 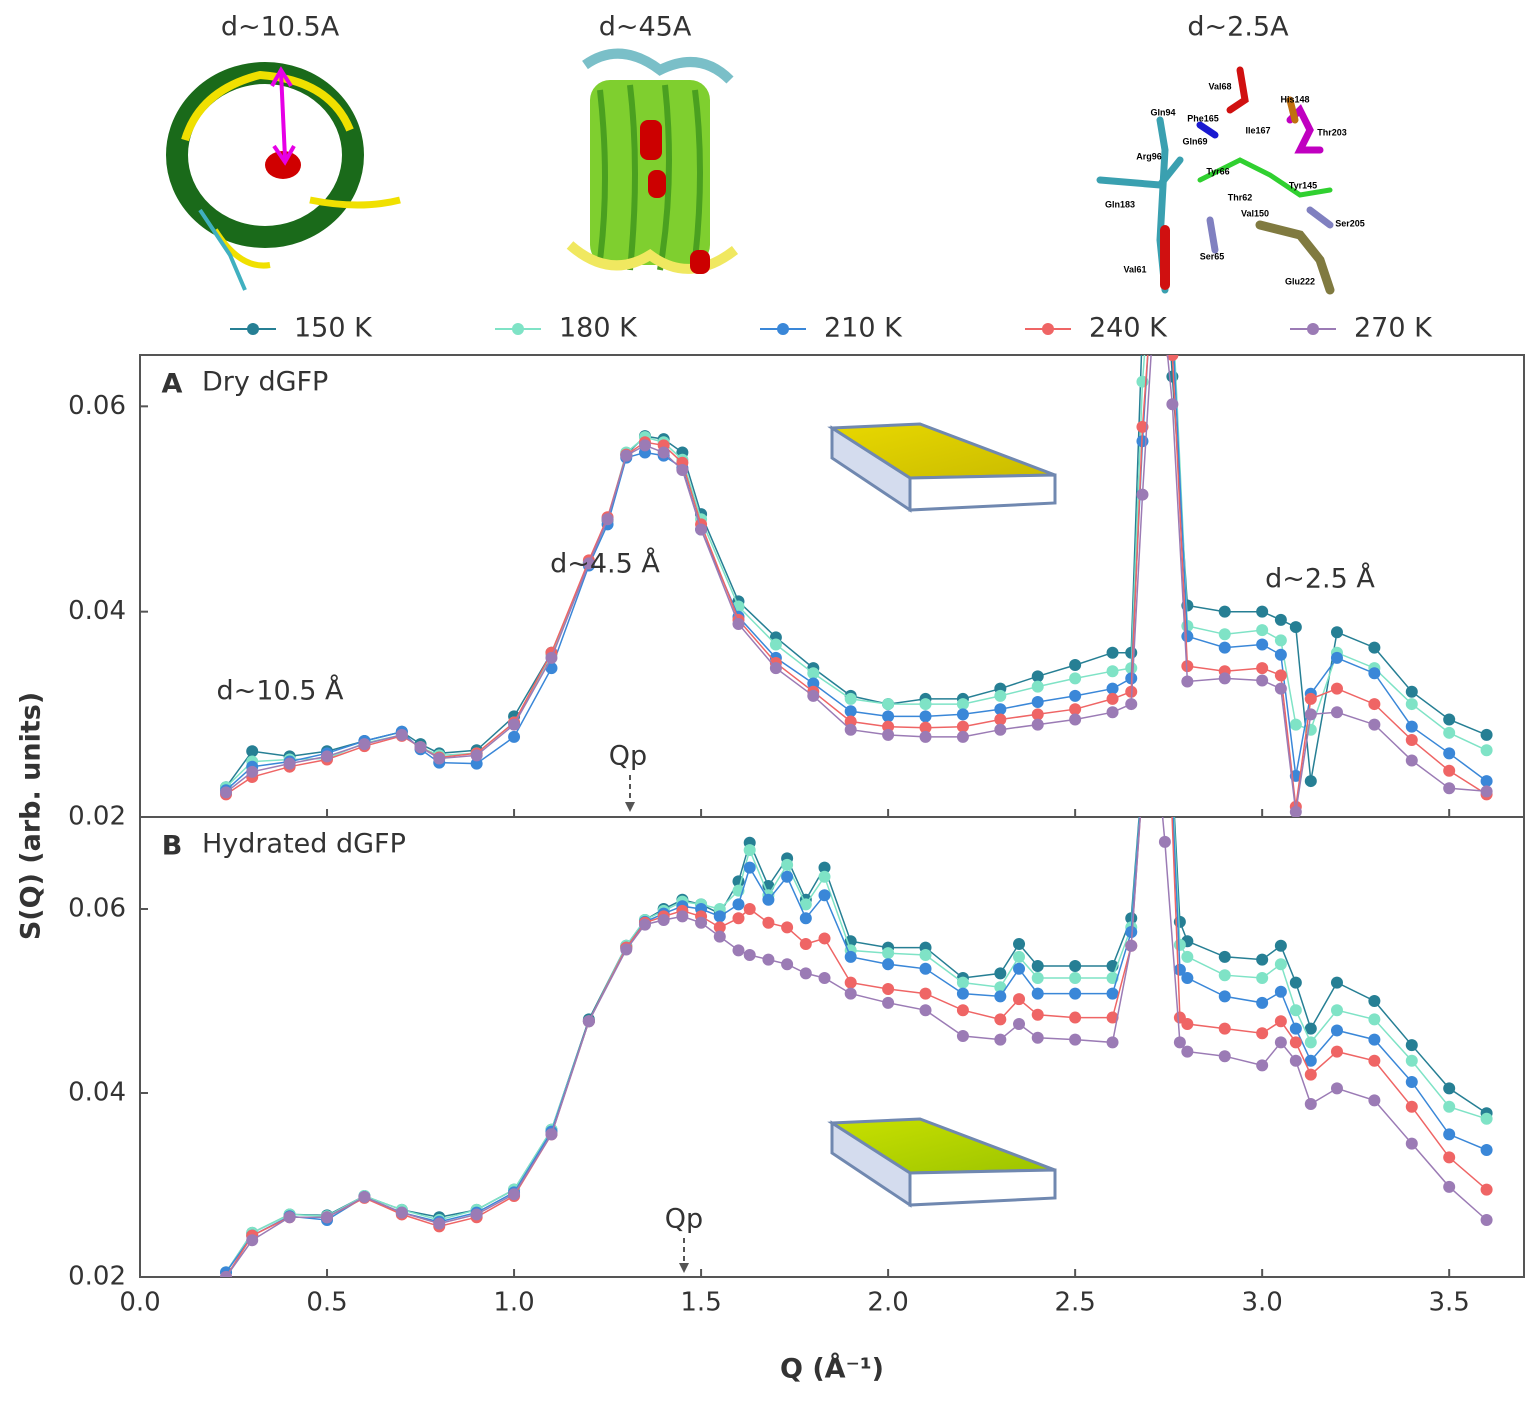 What do you see at coordinates (863, 328) in the screenshot?
I see `legend-label: 210 K` at bounding box center [863, 328].